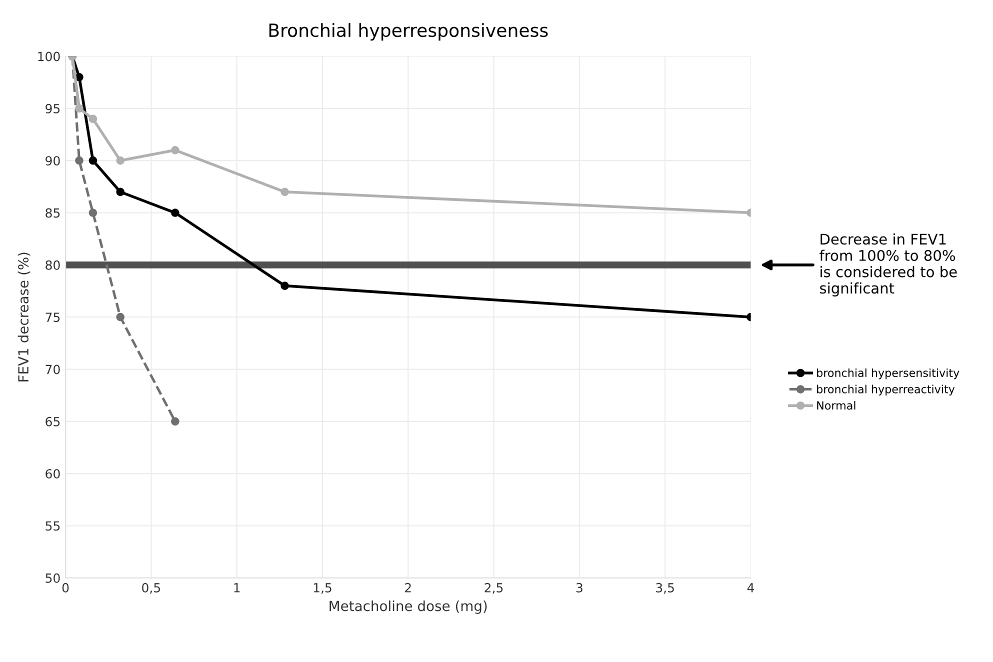 The width and height of the screenshot is (993, 662). Describe the element at coordinates (49, 57) in the screenshot. I see `y-tick-label: 100` at that location.